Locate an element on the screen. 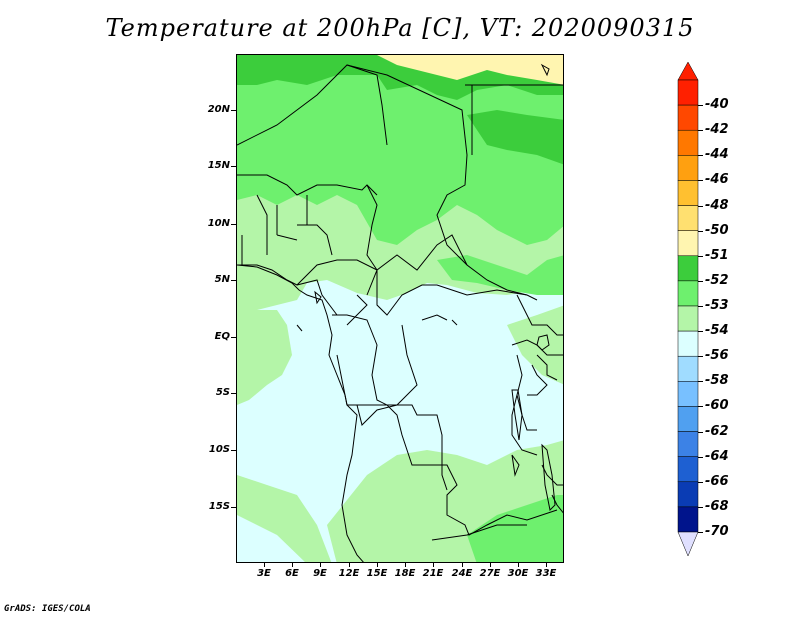 This screenshot has height=618, width=800. lon-label-18e: 18E is located at coordinates (405, 573).